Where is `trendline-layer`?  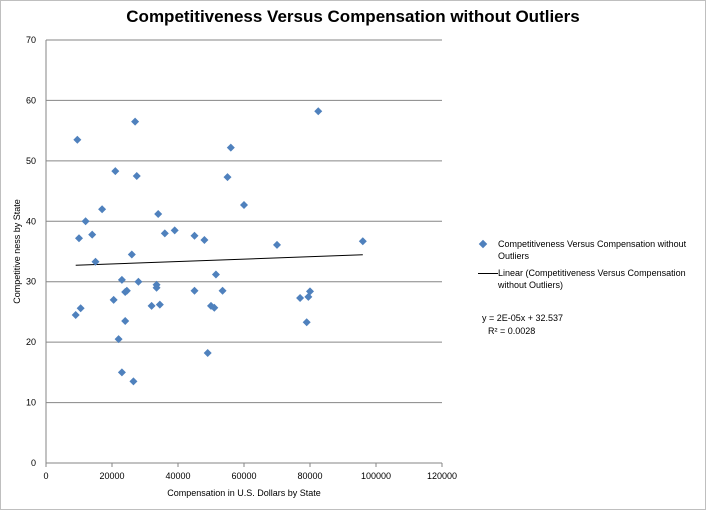 trendline-layer is located at coordinates (219, 260).